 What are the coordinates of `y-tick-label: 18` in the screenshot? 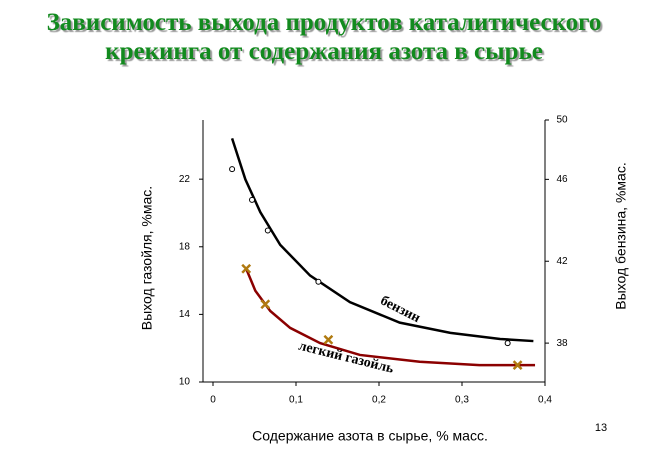 It's located at (185, 246).